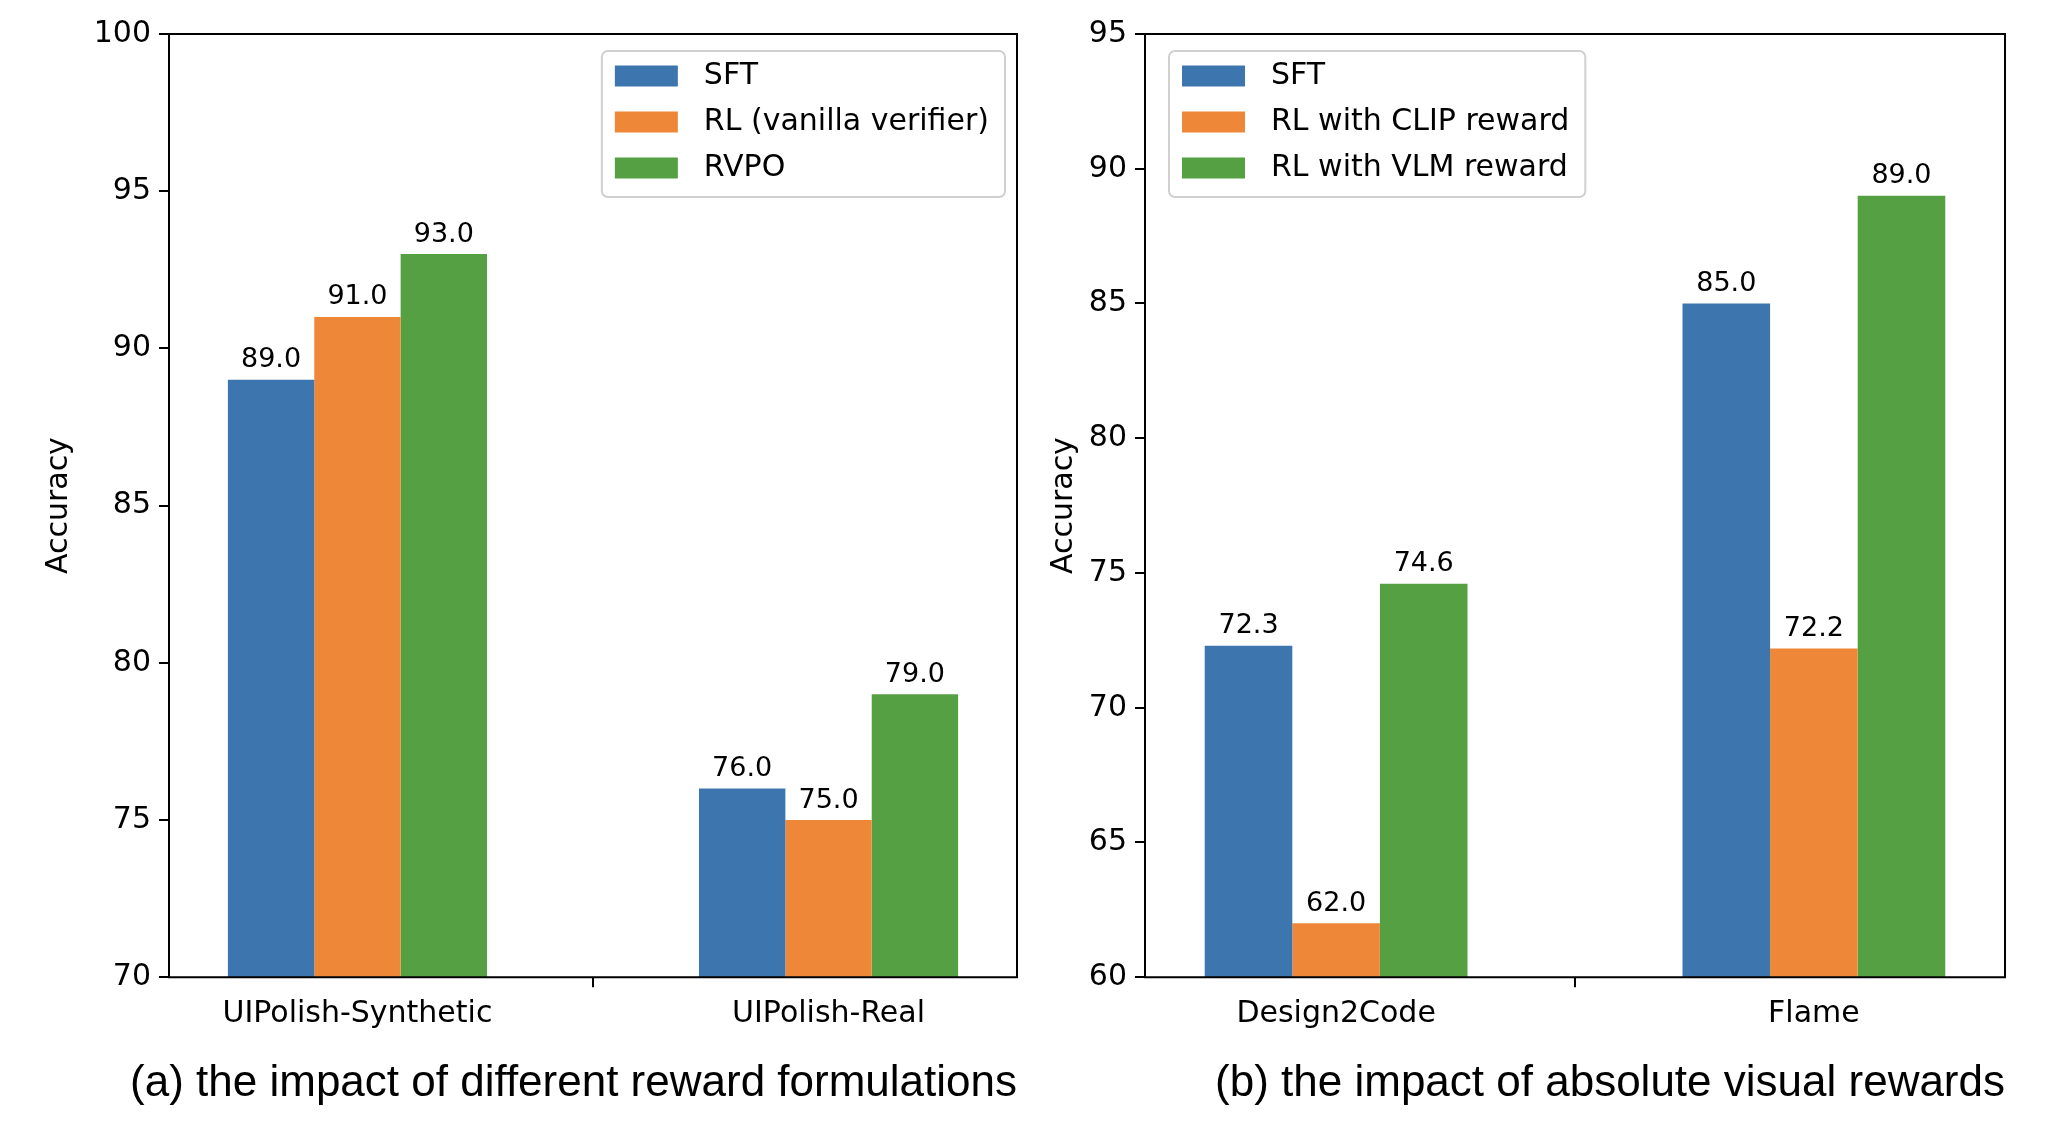 The image size is (2046, 1126). I want to click on y-tick-label: 60, so click(1107, 974).